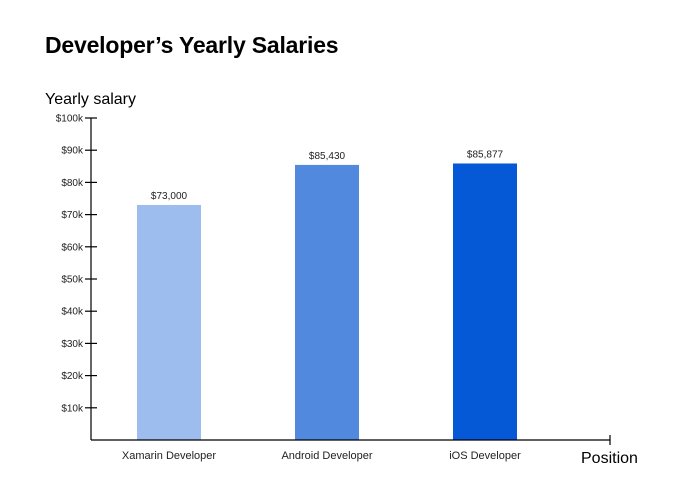  Describe the element at coordinates (485, 456) in the screenshot. I see `category-label: iOS Developer` at that location.